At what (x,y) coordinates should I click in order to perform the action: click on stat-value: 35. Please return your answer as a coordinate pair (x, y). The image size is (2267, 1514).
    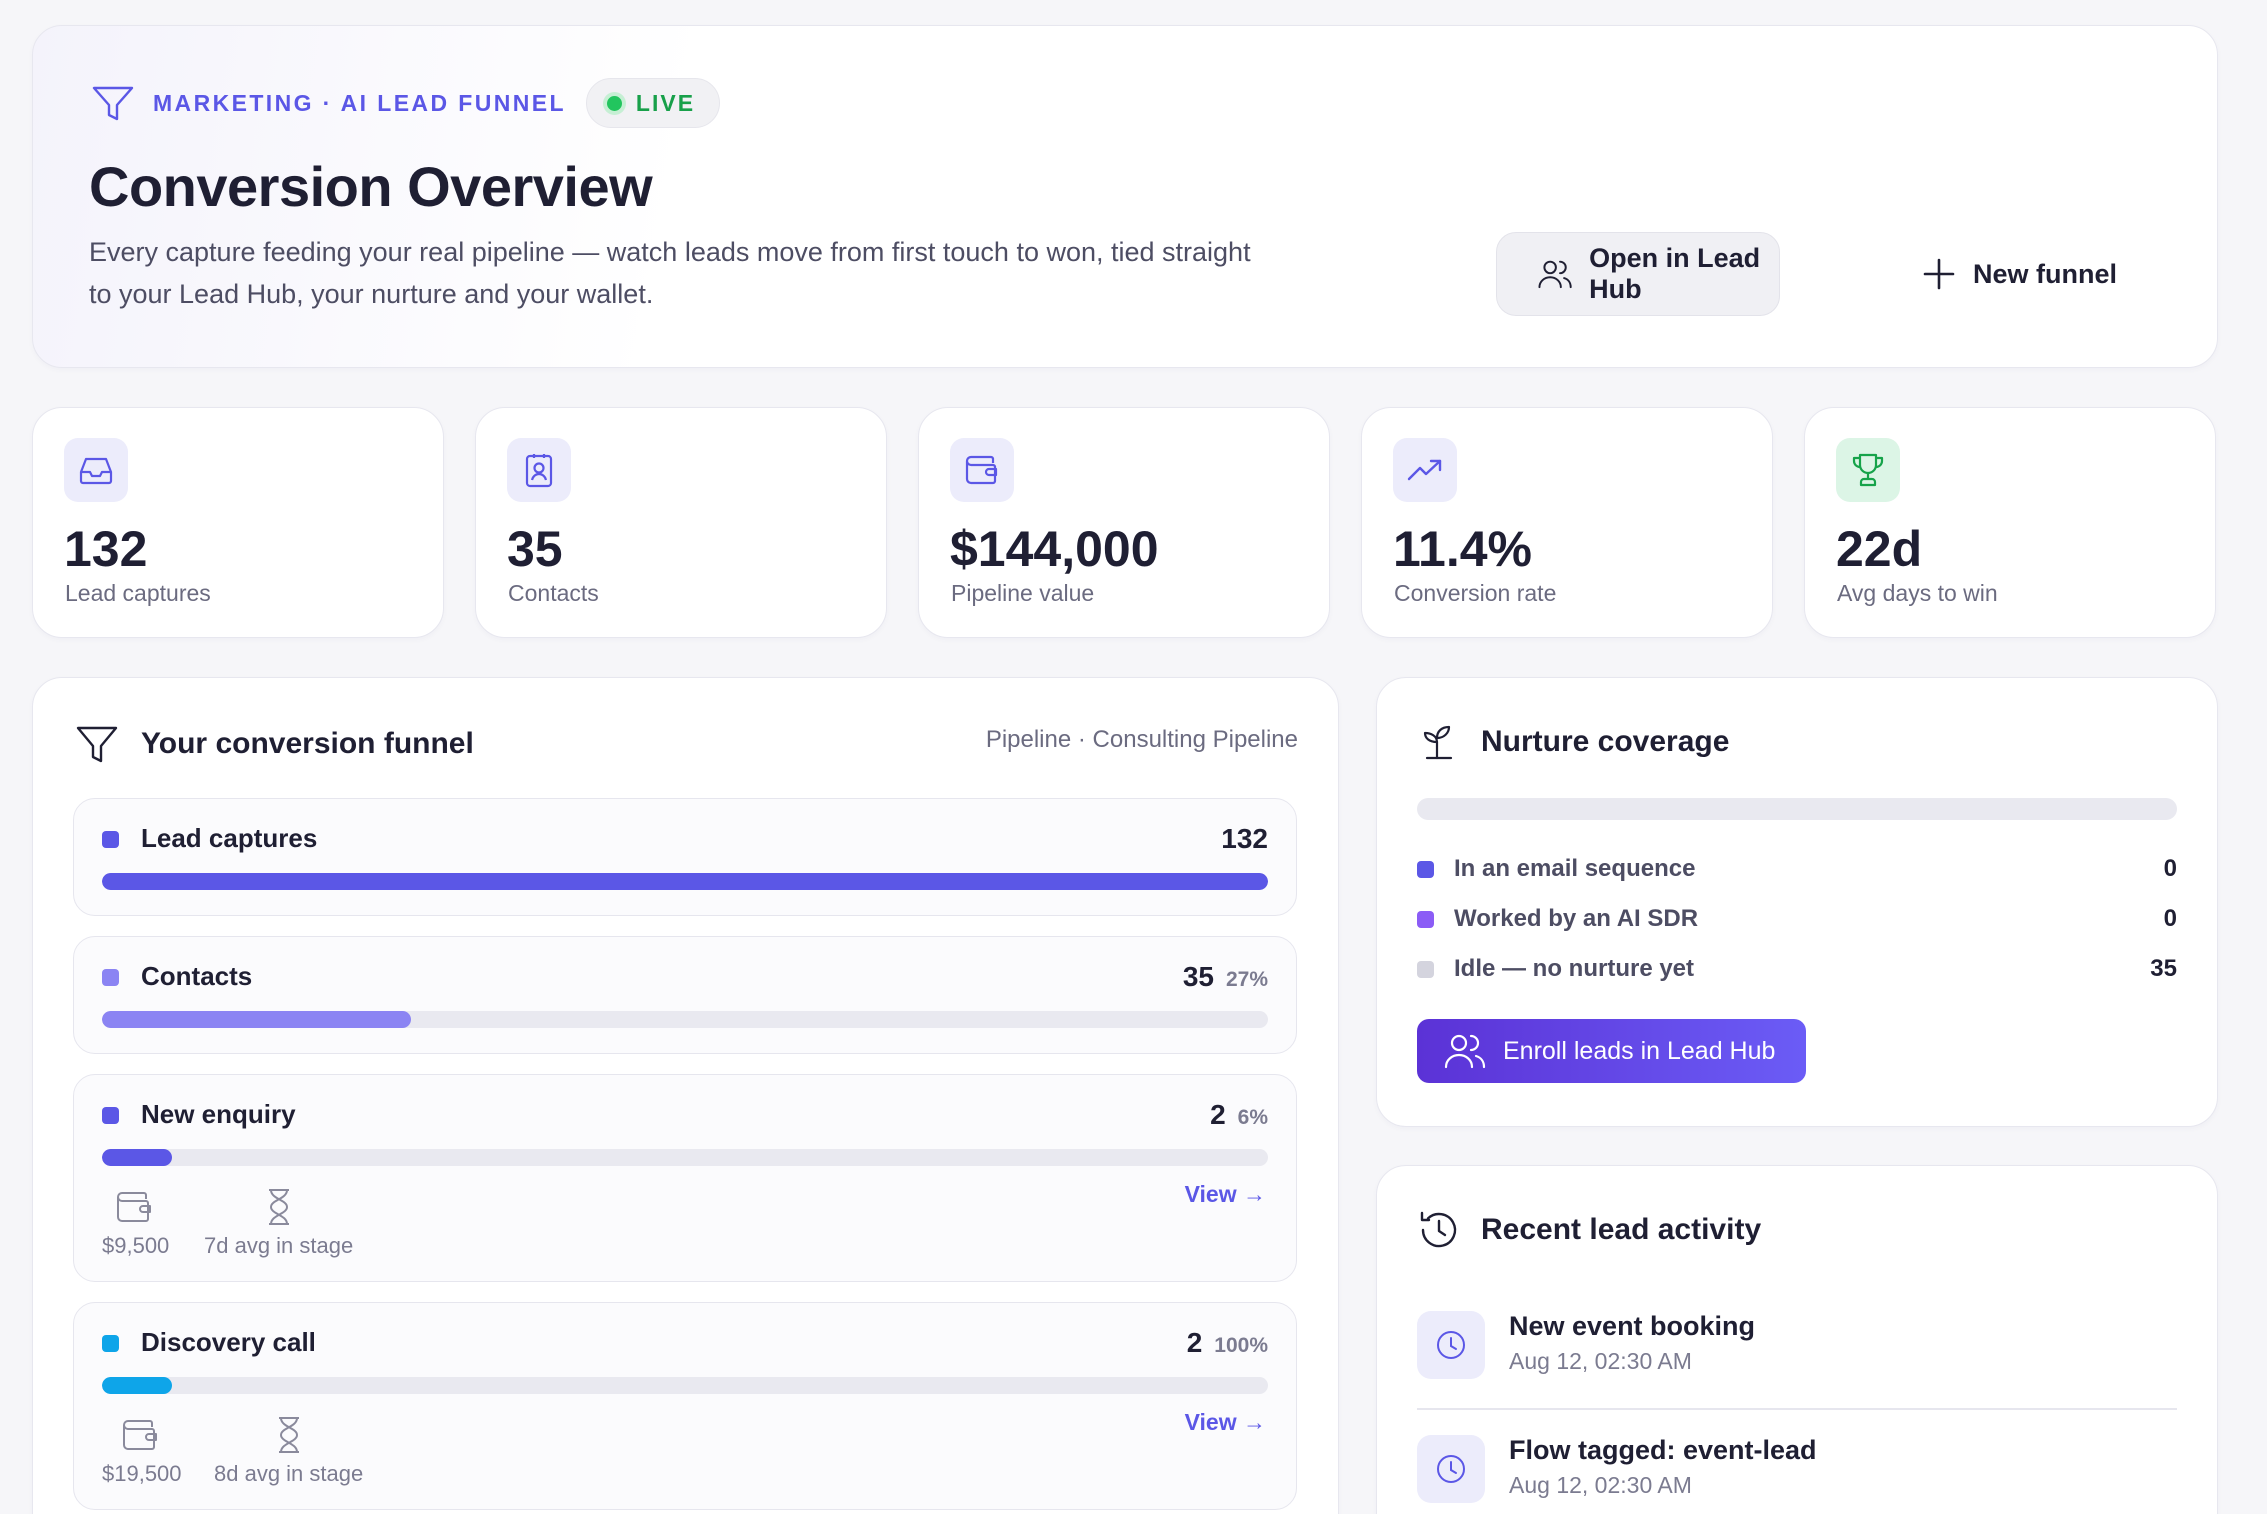
    Looking at the image, I should click on (535, 549).